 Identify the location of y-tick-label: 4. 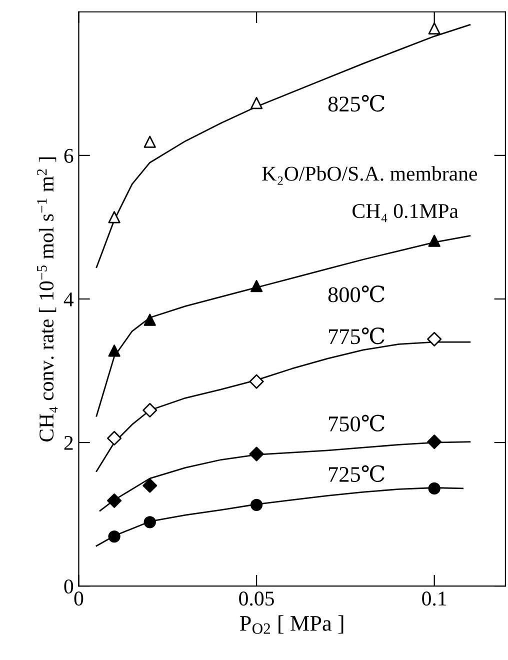
(69, 299).